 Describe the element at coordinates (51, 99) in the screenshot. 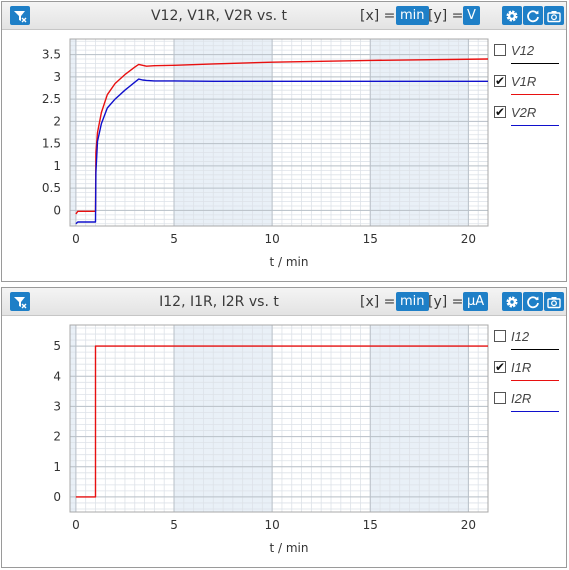

I see `y-tick-label: 2.5` at that location.